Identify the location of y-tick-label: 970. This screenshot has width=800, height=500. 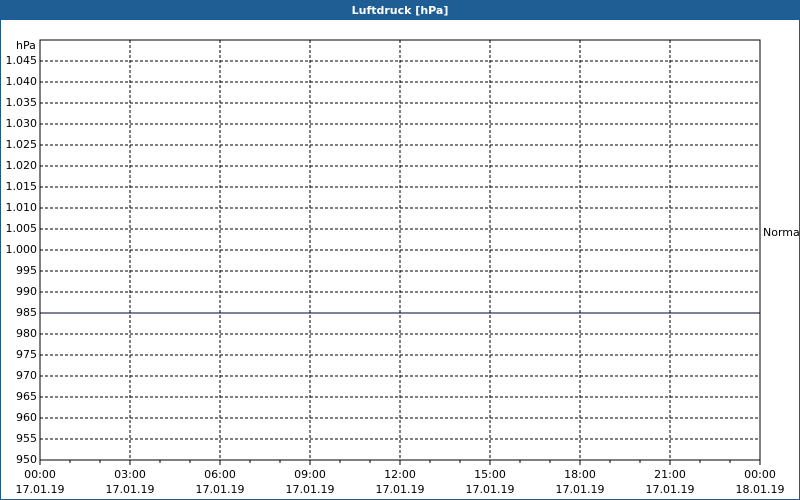
(26, 375).